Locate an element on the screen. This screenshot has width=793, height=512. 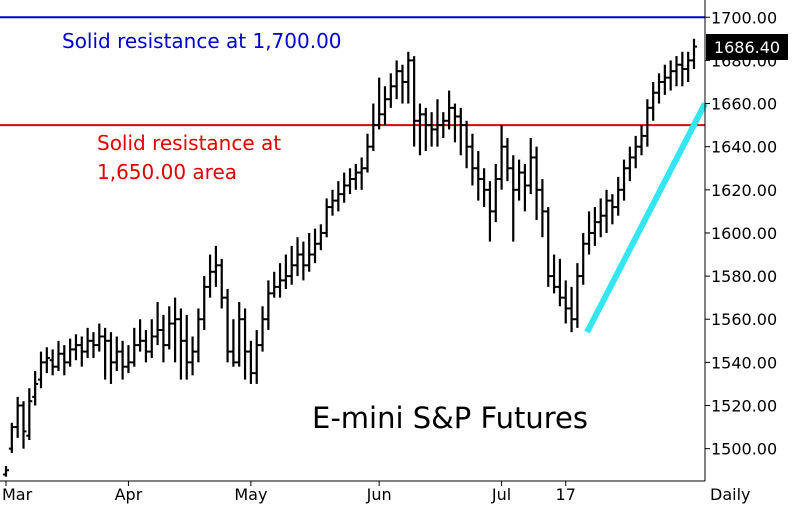
resistance-label-1700: Solid resistance at 1,700.00 is located at coordinates (202, 41).